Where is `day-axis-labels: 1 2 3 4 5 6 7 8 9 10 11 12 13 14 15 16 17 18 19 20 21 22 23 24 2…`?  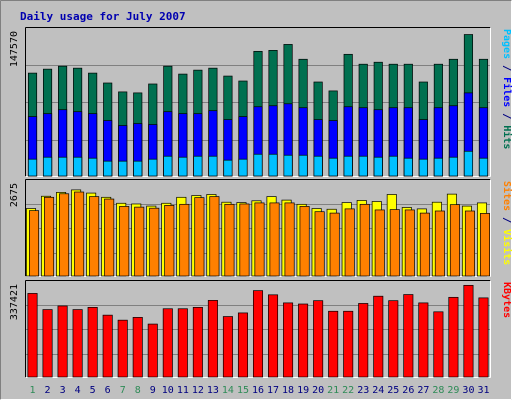 day-axis-labels: 1 2 3 4 5 6 7 8 9 10 11 12 13 14 15 16 17 18 19 20 21 22 23 24 2… is located at coordinates (260, 390).